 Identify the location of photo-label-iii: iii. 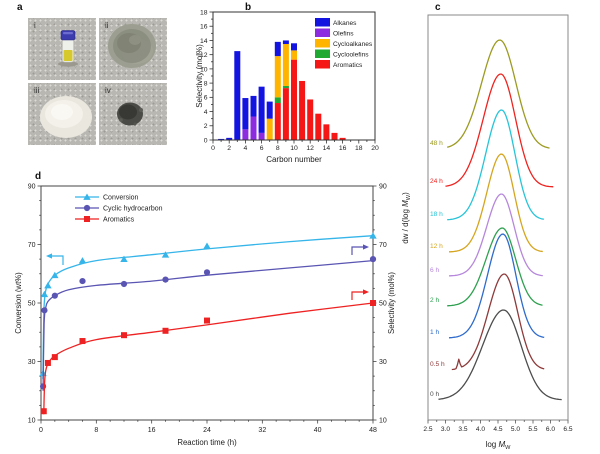
(37, 90).